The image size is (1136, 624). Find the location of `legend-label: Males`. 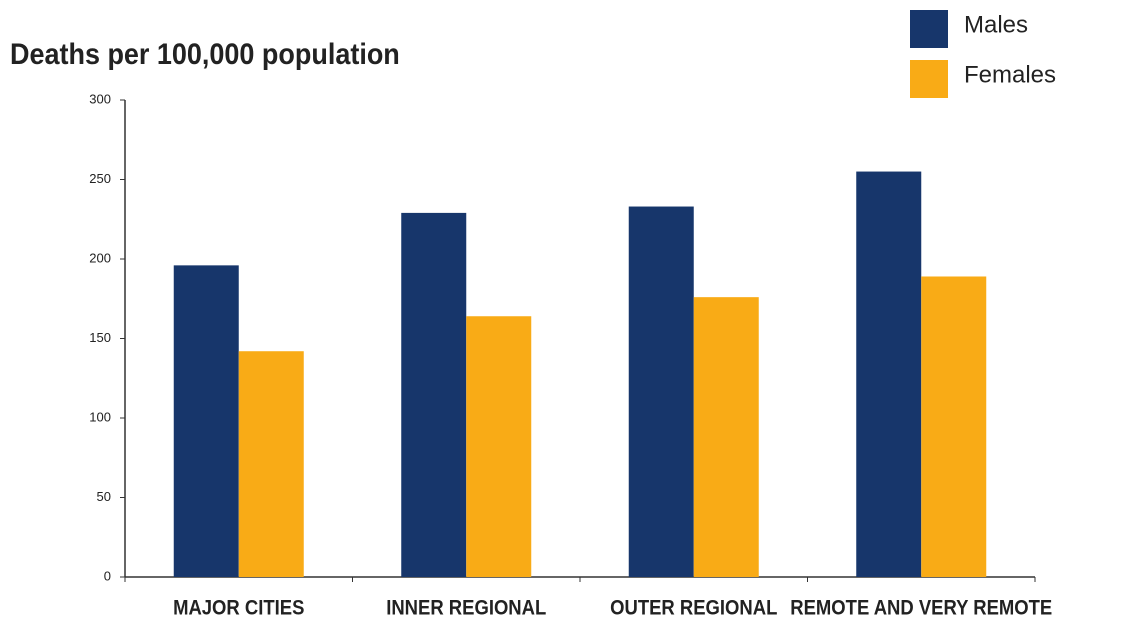

legend-label: Males is located at coordinates (996, 24).